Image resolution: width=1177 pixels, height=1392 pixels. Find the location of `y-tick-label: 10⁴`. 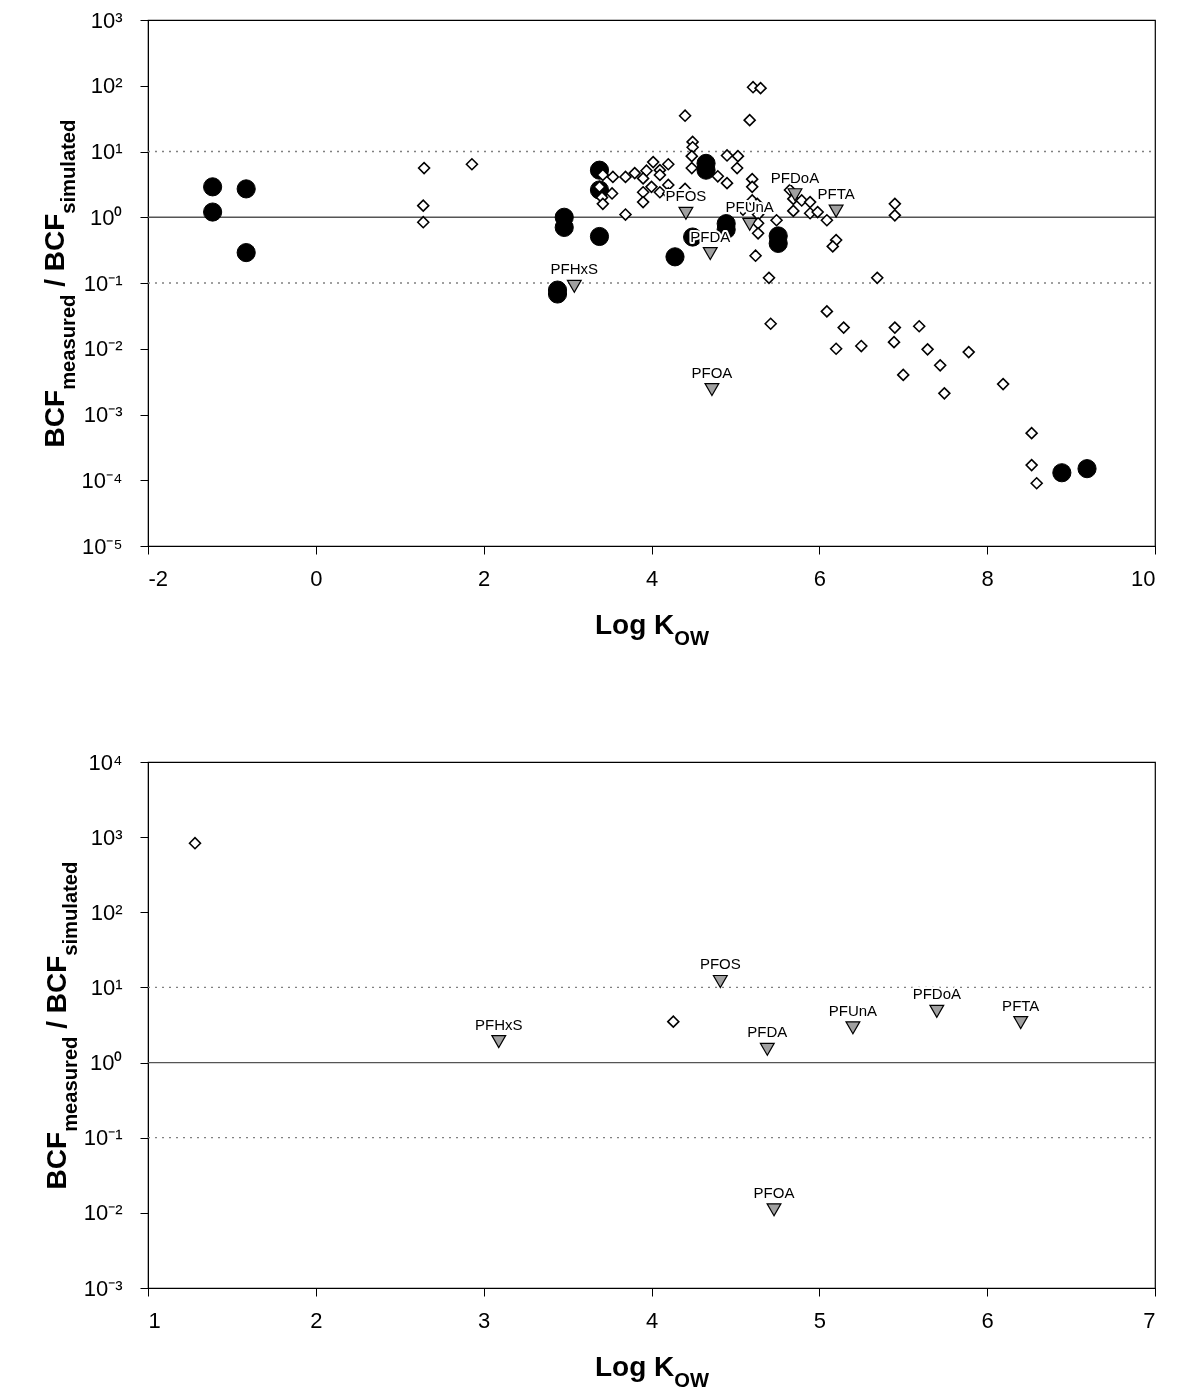

y-tick-label: 10⁴ is located at coordinates (105, 762).